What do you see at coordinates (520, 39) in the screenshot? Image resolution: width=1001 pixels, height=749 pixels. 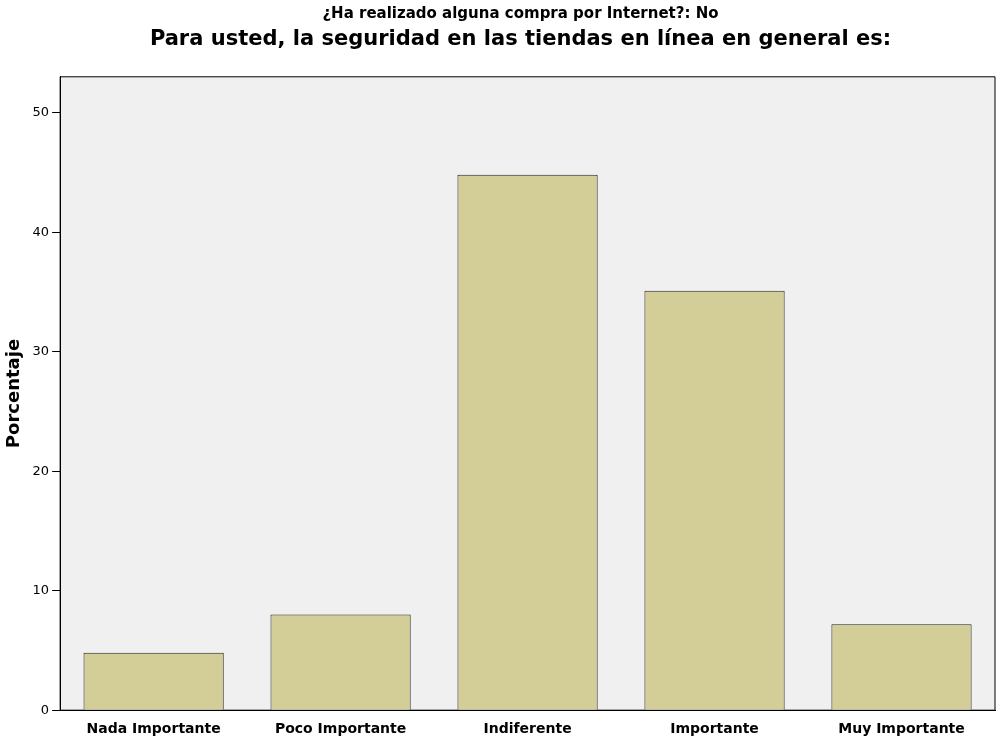 I see `chart-title: Para usted, la seguridad en las tiendas en línea en general es:` at bounding box center [520, 39].